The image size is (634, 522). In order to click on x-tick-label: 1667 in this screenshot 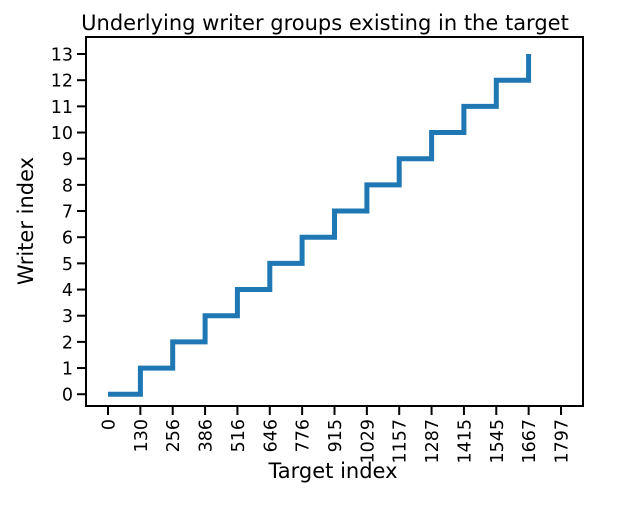, I will do `click(530, 441)`.